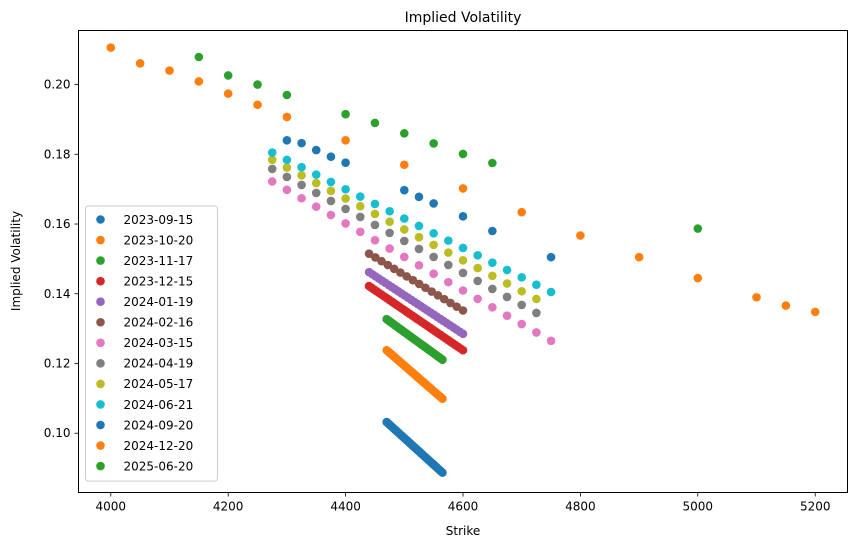  What do you see at coordinates (463, 18) in the screenshot?
I see `chart-title: Implied Volatility` at bounding box center [463, 18].